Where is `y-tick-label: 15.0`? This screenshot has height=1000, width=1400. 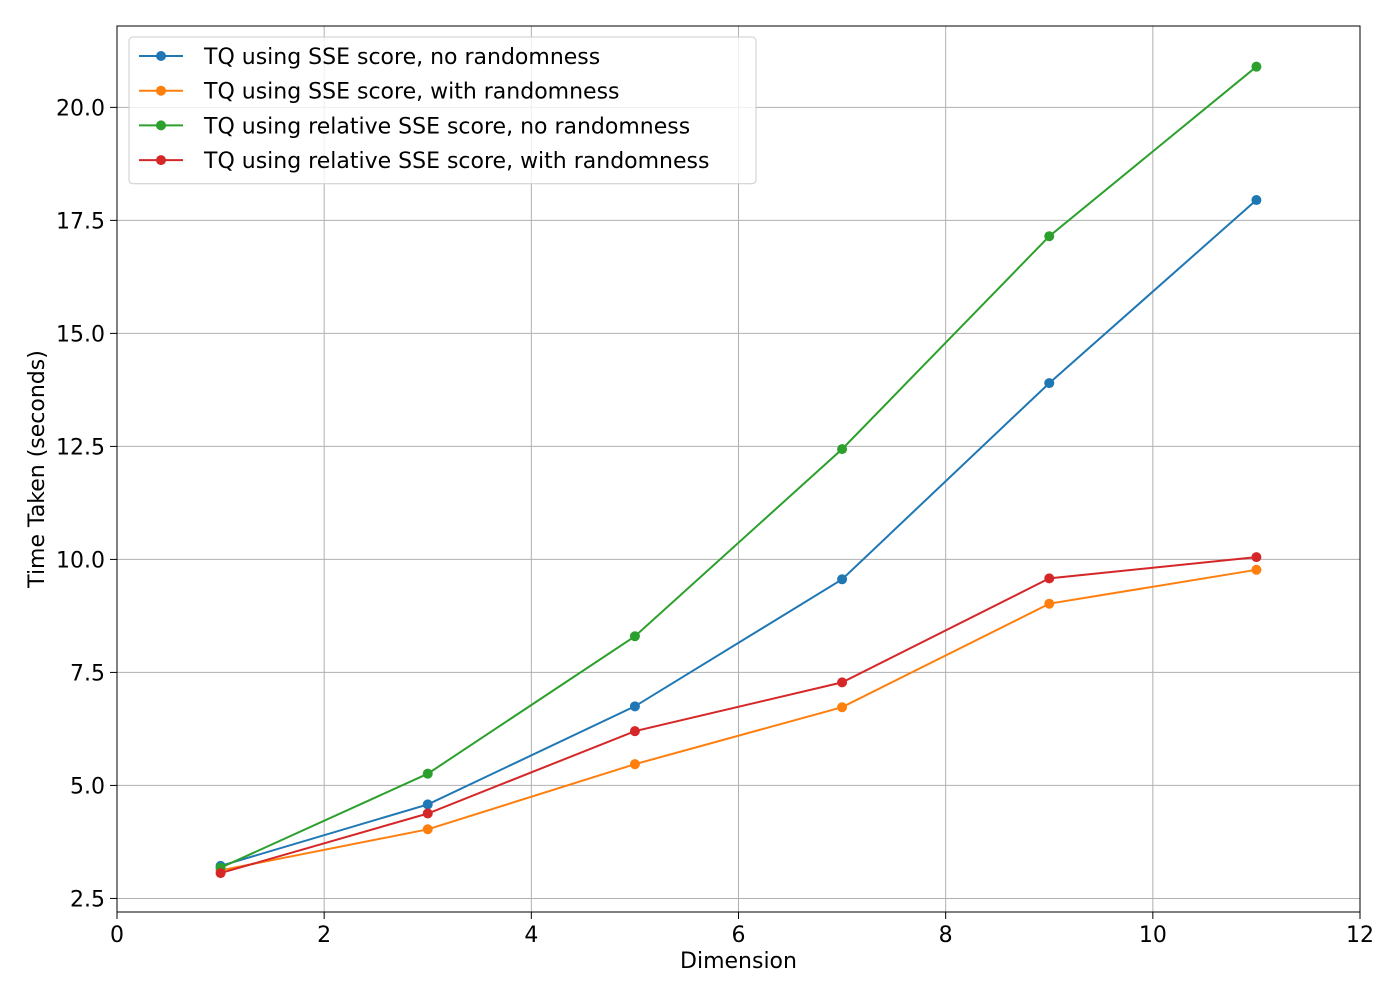
y-tick-label: 15.0 is located at coordinates (80, 334).